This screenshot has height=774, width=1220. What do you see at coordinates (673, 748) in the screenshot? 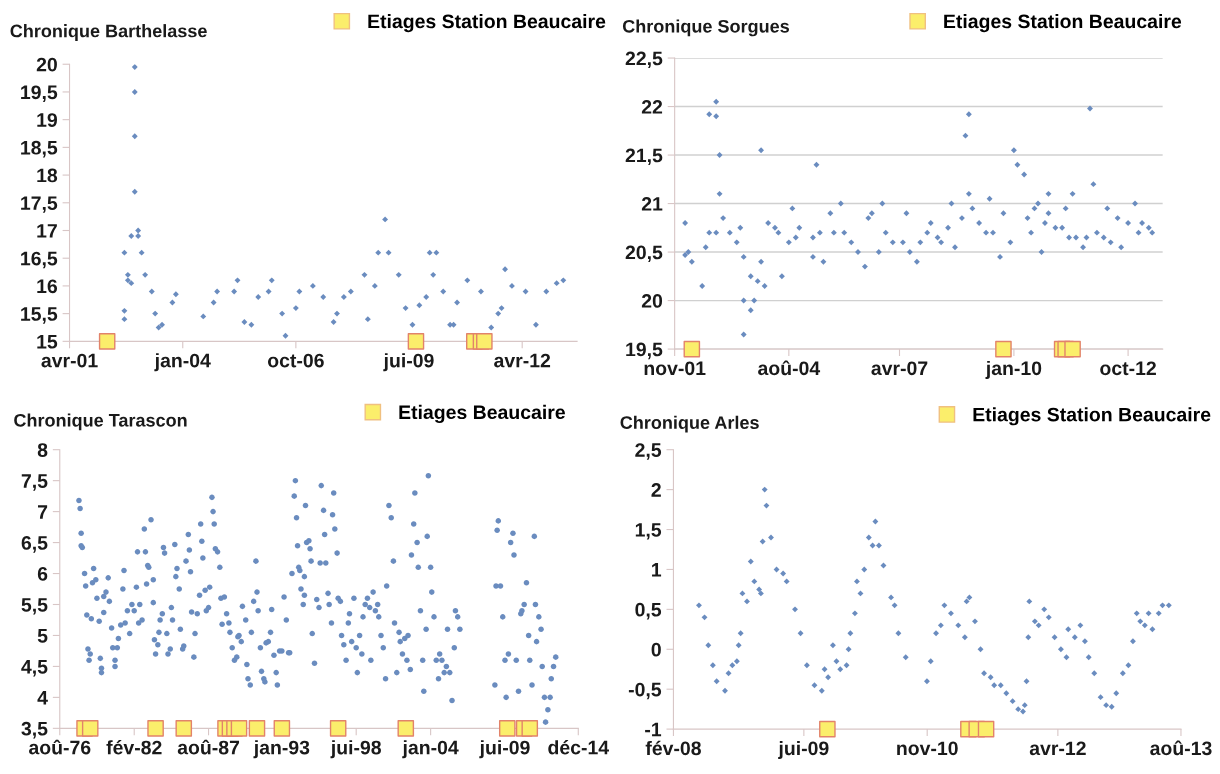
I see `x-tick-label: fév-08` at bounding box center [673, 748].